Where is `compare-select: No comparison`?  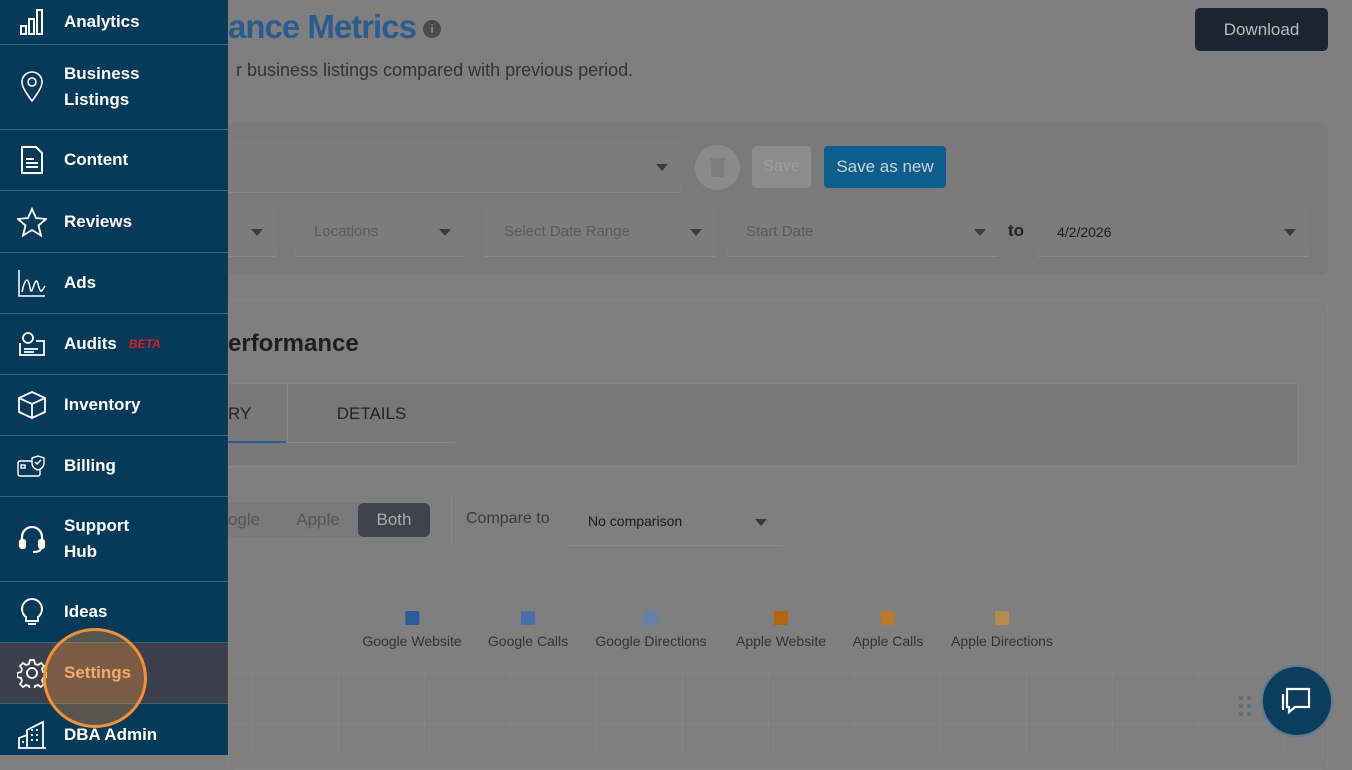 compare-select: No comparison is located at coordinates (675, 522).